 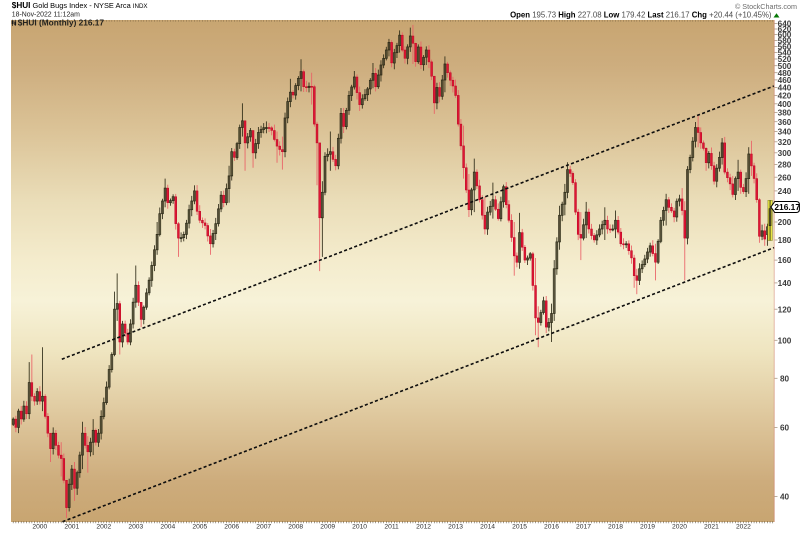 What do you see at coordinates (785, 340) in the screenshot?
I see `svg-text: 100` at bounding box center [785, 340].